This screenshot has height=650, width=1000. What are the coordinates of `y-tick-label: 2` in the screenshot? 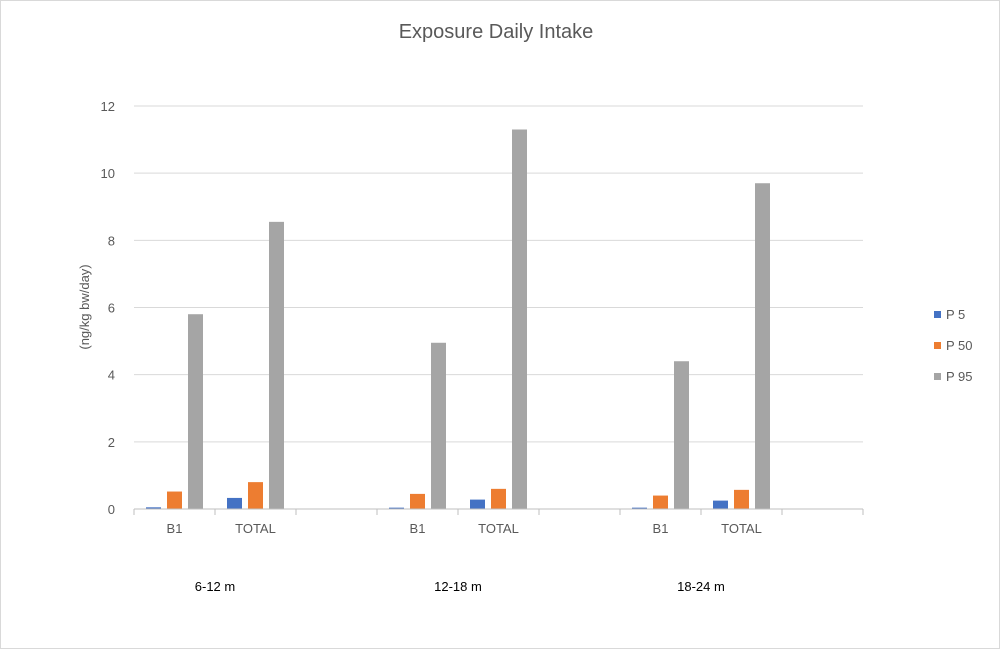 It's located at (111, 442).